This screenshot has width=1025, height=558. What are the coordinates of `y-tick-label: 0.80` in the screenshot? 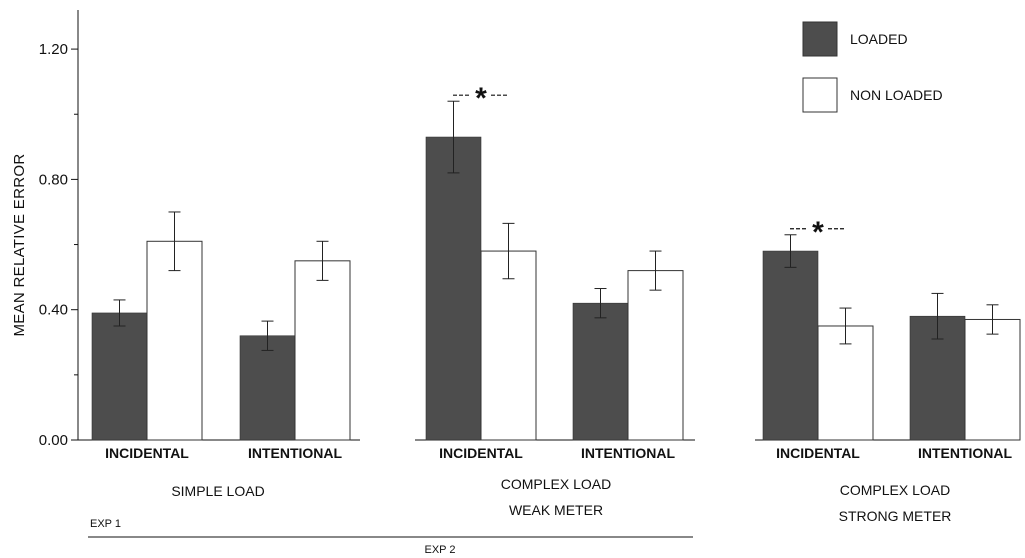 It's located at (53, 179).